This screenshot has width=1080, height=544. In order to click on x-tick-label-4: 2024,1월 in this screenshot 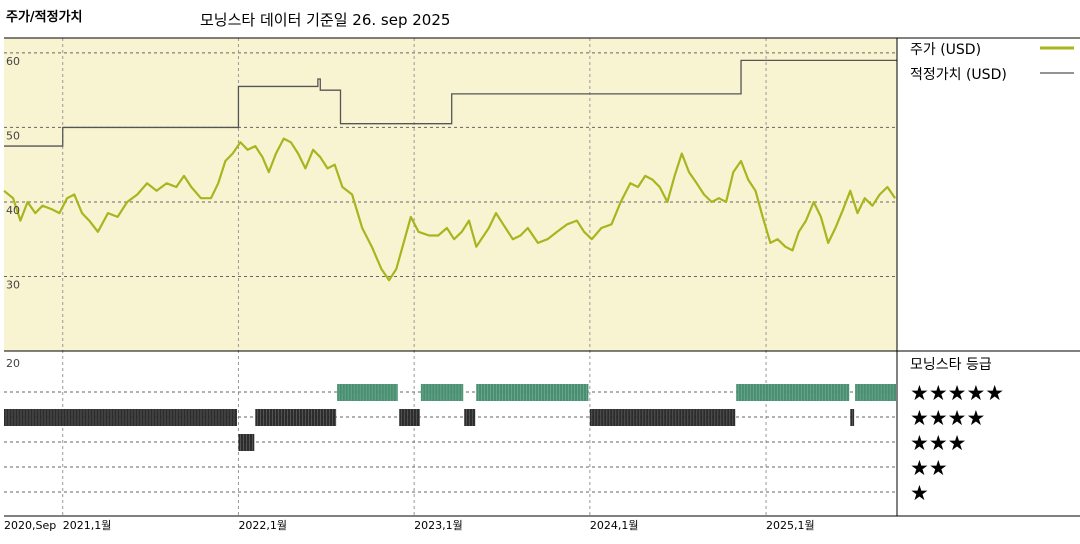, I will do `click(614, 525)`.